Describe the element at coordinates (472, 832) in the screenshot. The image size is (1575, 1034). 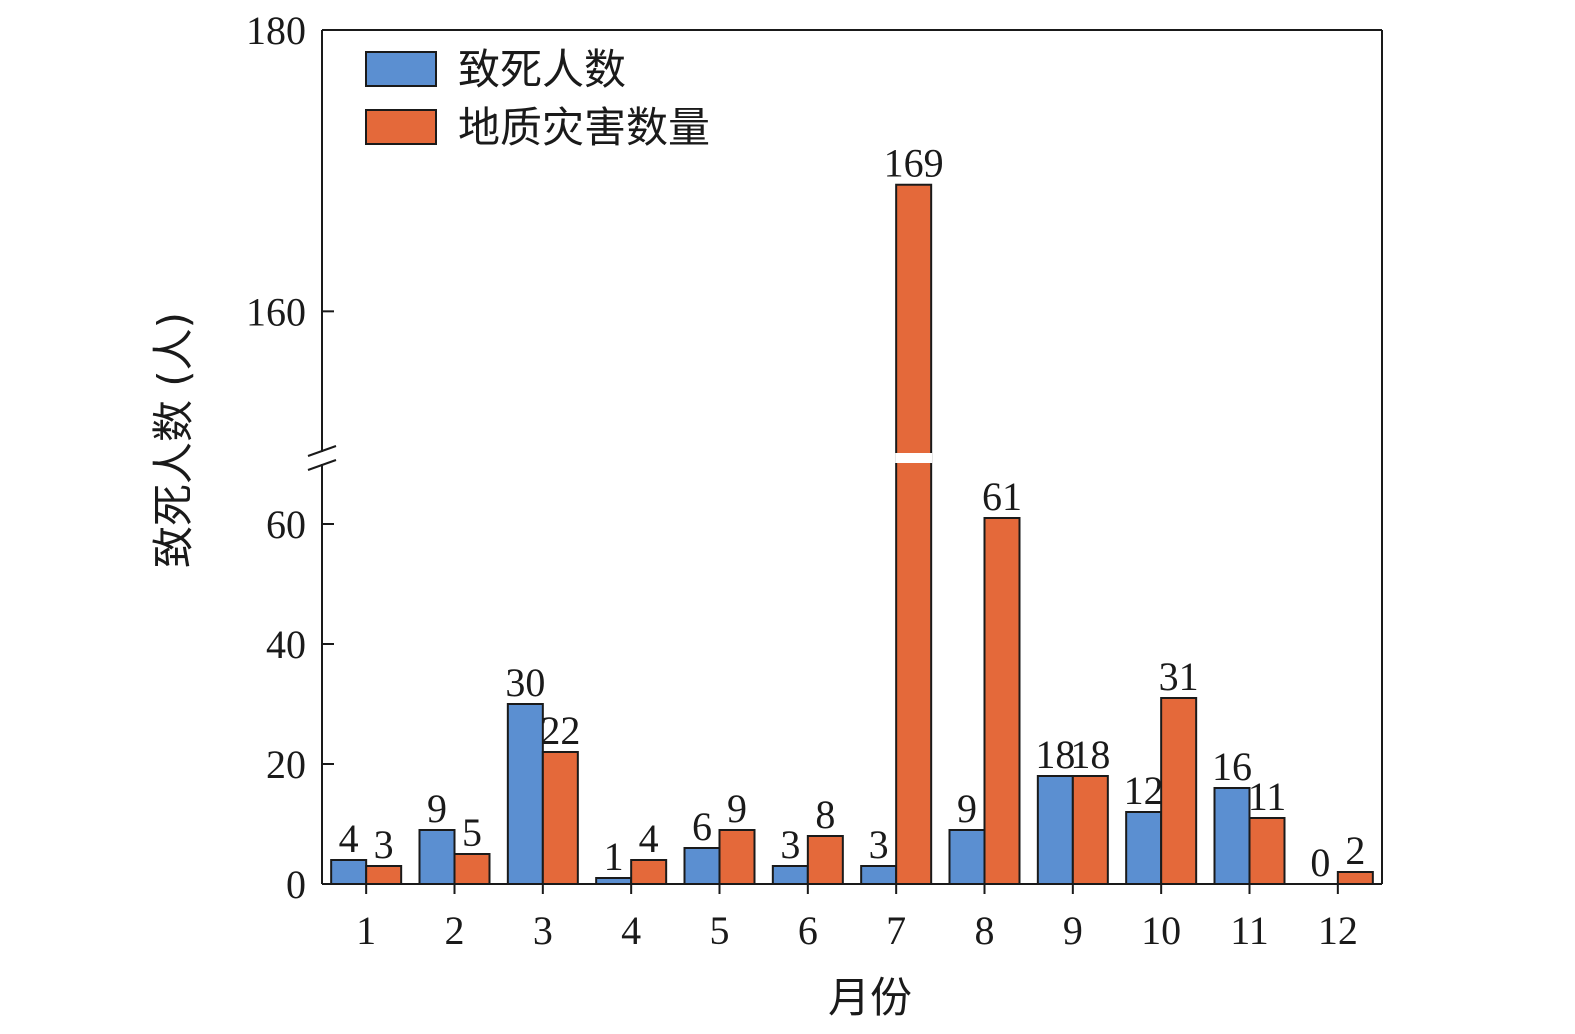
I see `data-label: 5` at that location.